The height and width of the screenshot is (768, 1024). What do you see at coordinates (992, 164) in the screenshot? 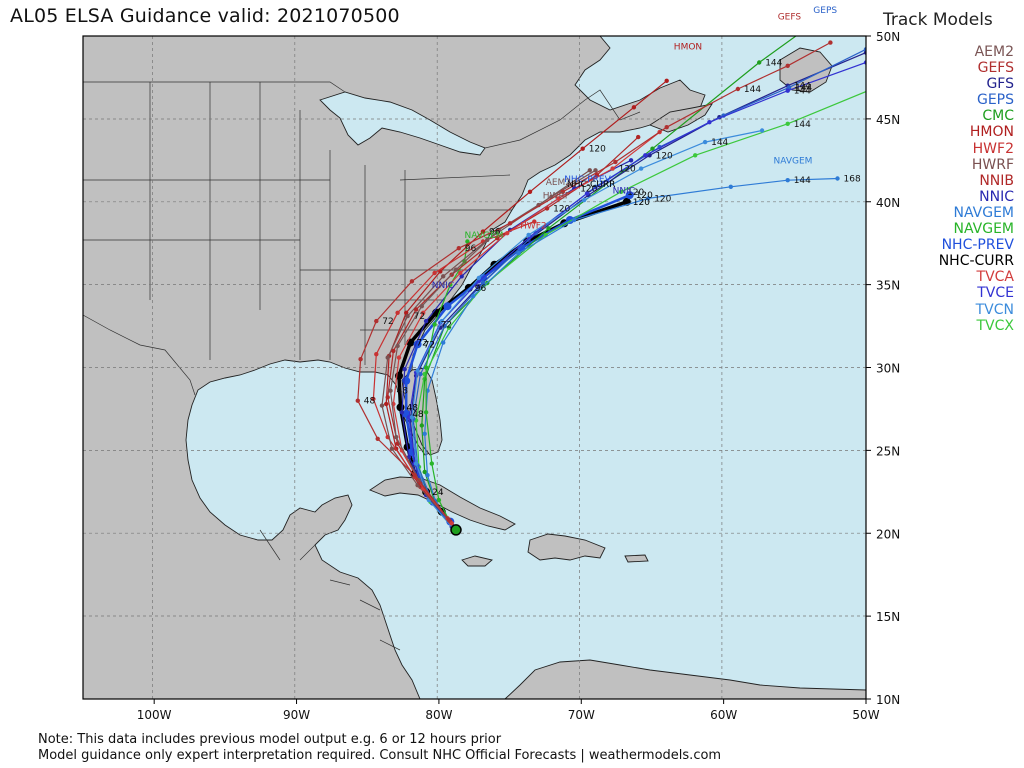
I see `legend-item: HWRF` at bounding box center [992, 164].